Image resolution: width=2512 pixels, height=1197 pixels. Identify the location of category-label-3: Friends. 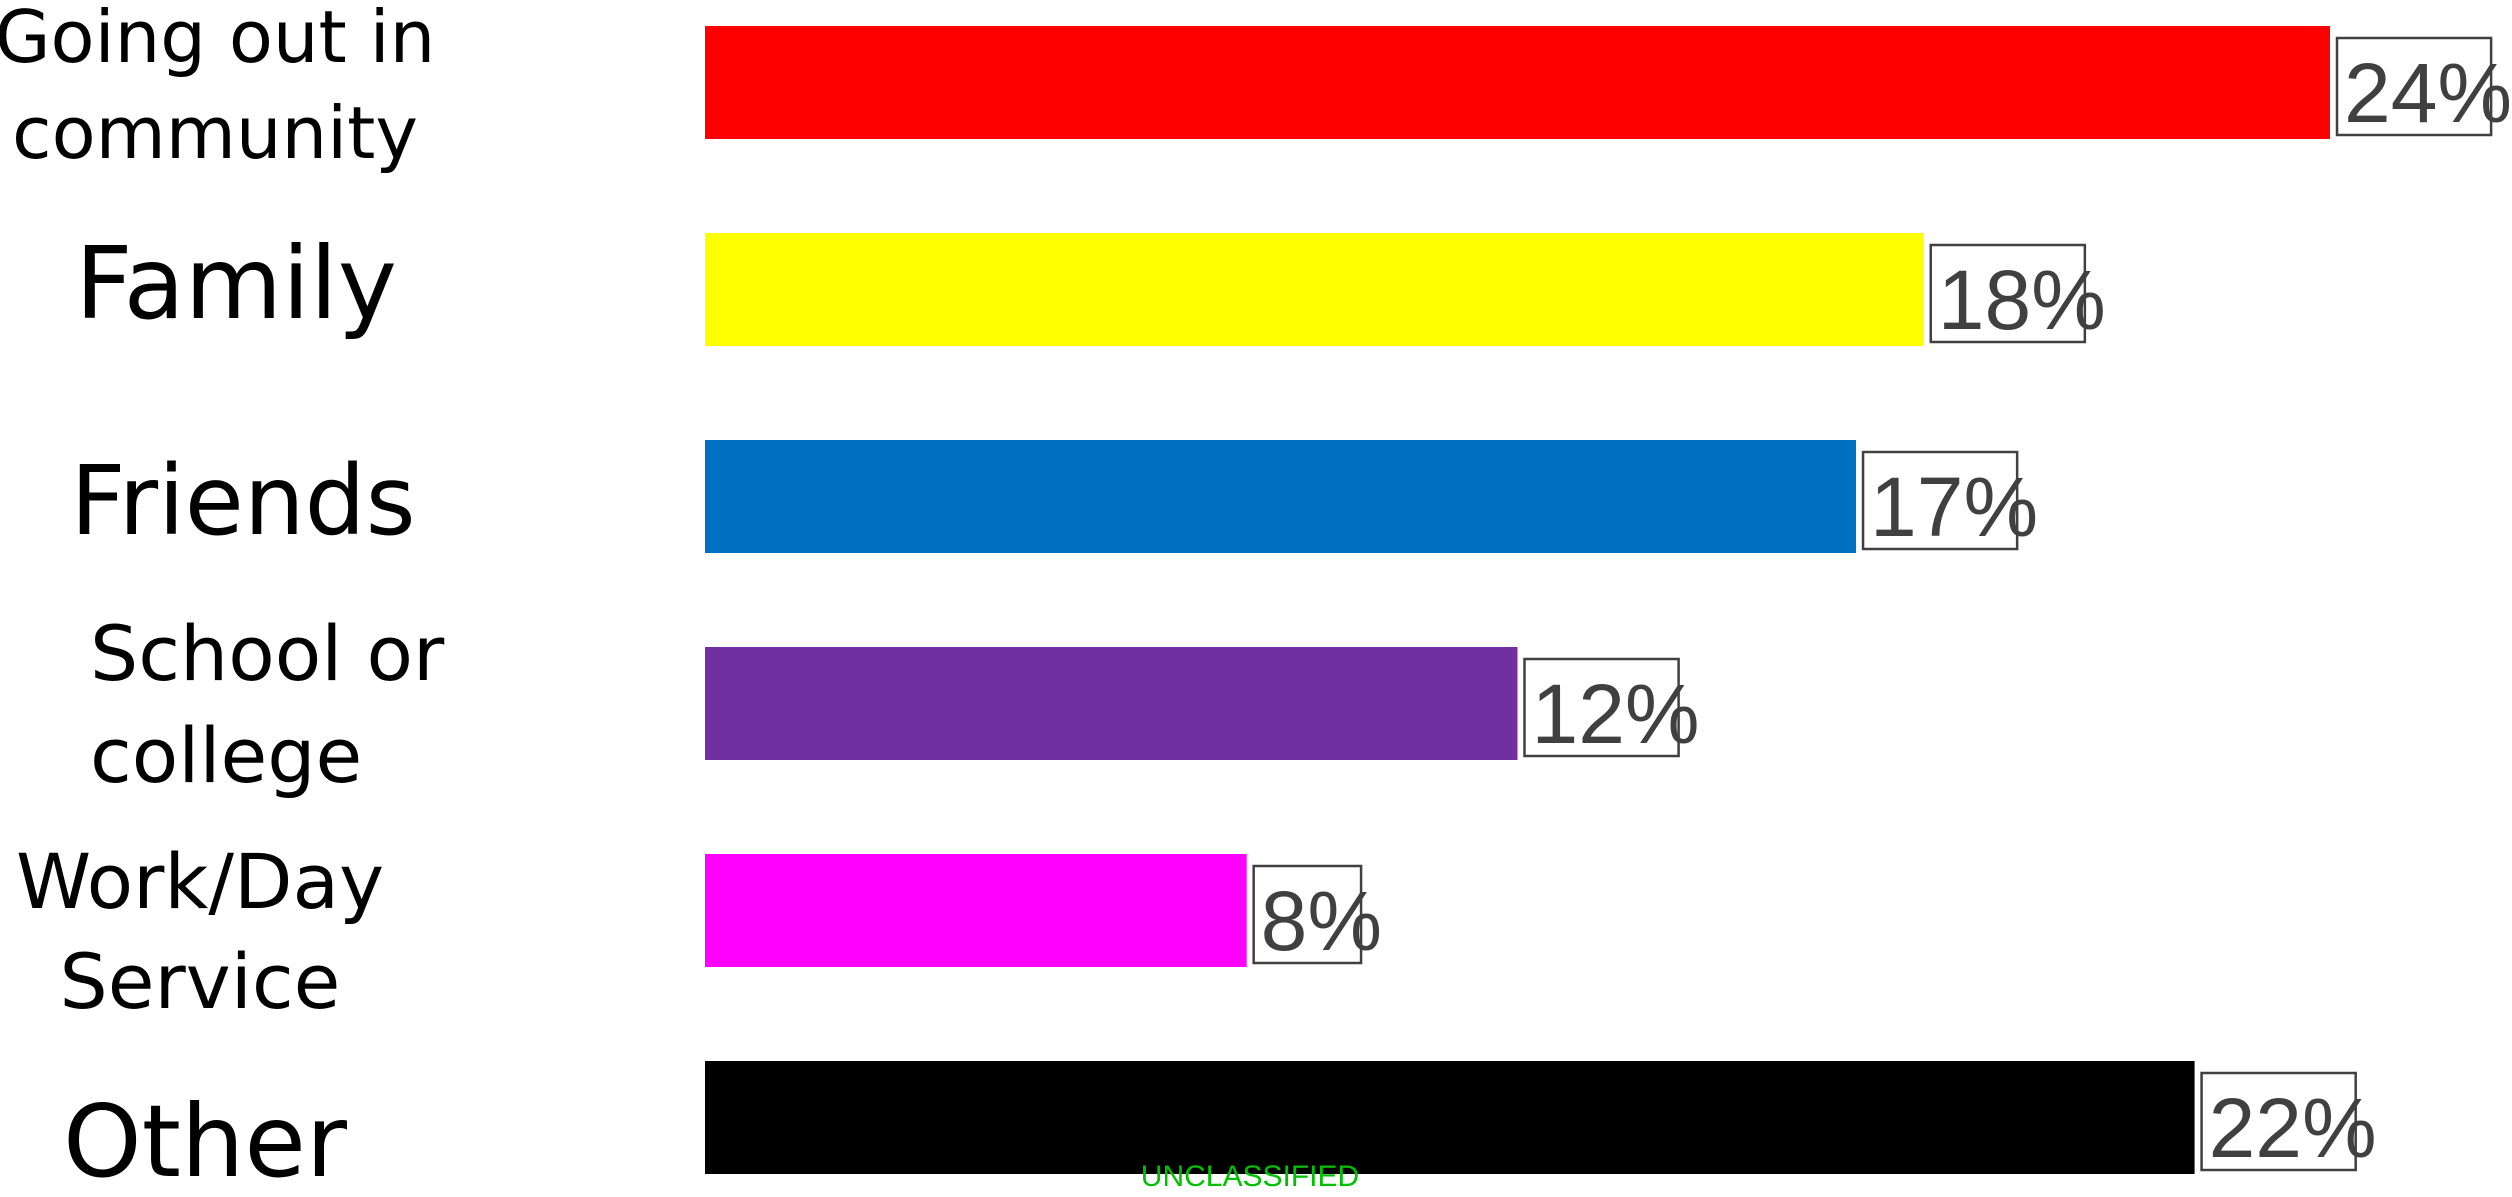
(242, 501).